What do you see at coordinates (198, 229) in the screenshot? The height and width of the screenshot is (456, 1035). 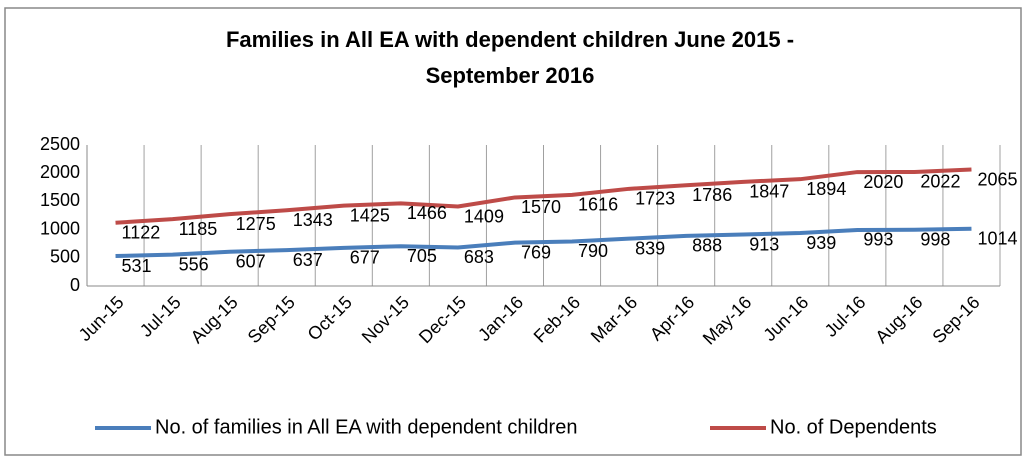 I see `data-label: 1185` at bounding box center [198, 229].